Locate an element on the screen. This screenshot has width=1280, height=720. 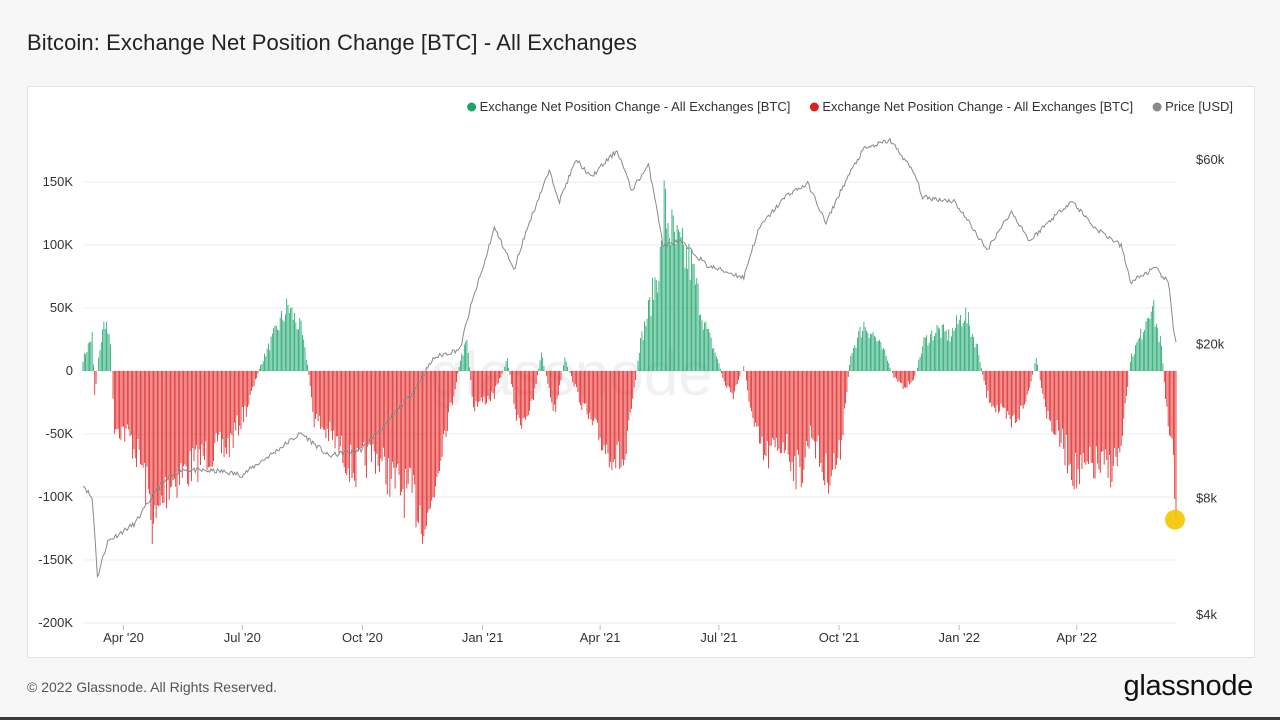
legend-swatch is located at coordinates (814, 107).